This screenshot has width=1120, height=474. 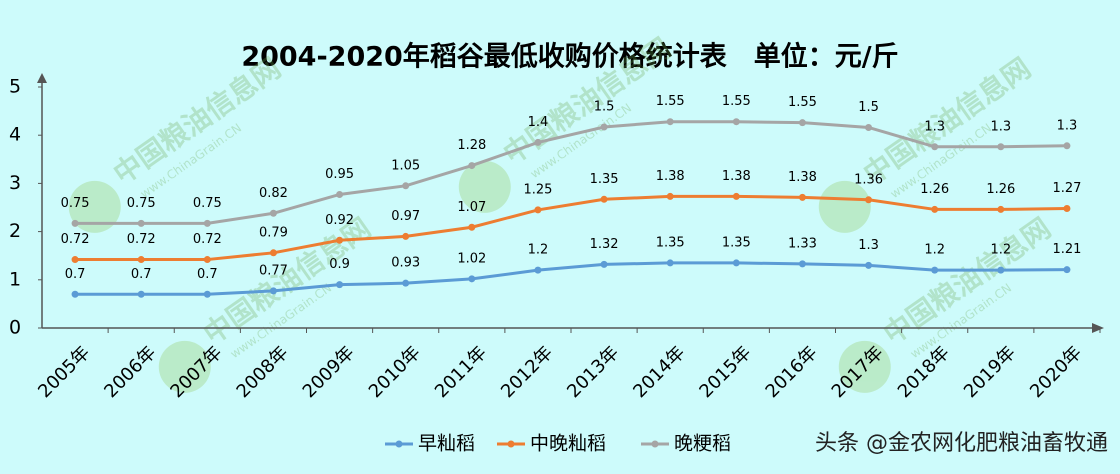 I want to click on x-tick-label: 2014年, so click(x=659, y=372).